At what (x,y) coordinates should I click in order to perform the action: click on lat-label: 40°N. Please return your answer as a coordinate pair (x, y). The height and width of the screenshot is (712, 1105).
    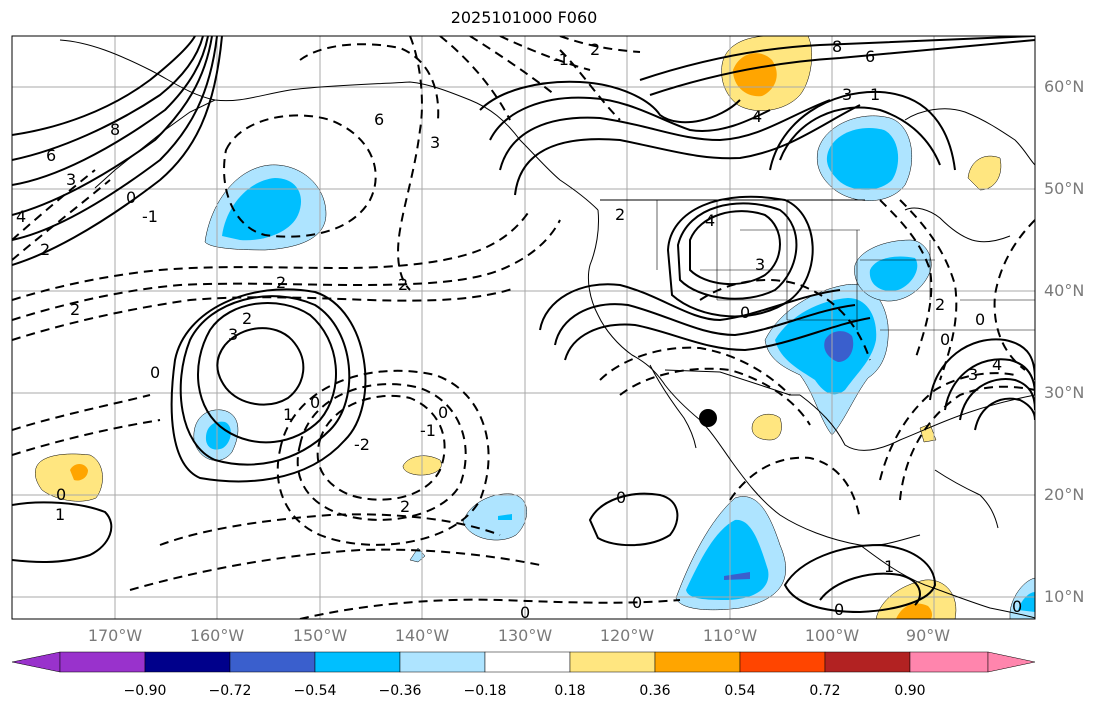
    Looking at the image, I should click on (1064, 290).